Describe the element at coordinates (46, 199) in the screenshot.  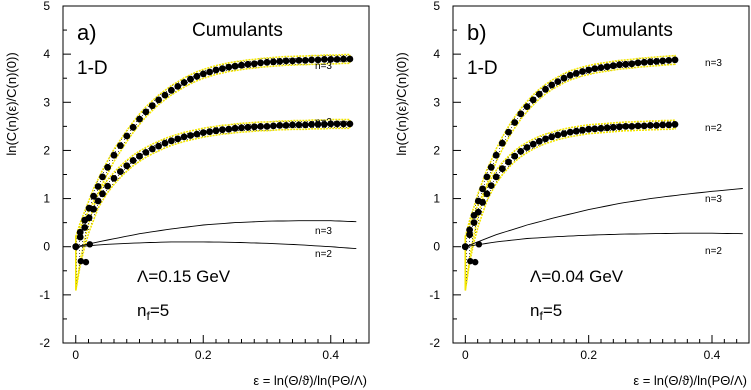
I see `y-tick-label: 1` at that location.